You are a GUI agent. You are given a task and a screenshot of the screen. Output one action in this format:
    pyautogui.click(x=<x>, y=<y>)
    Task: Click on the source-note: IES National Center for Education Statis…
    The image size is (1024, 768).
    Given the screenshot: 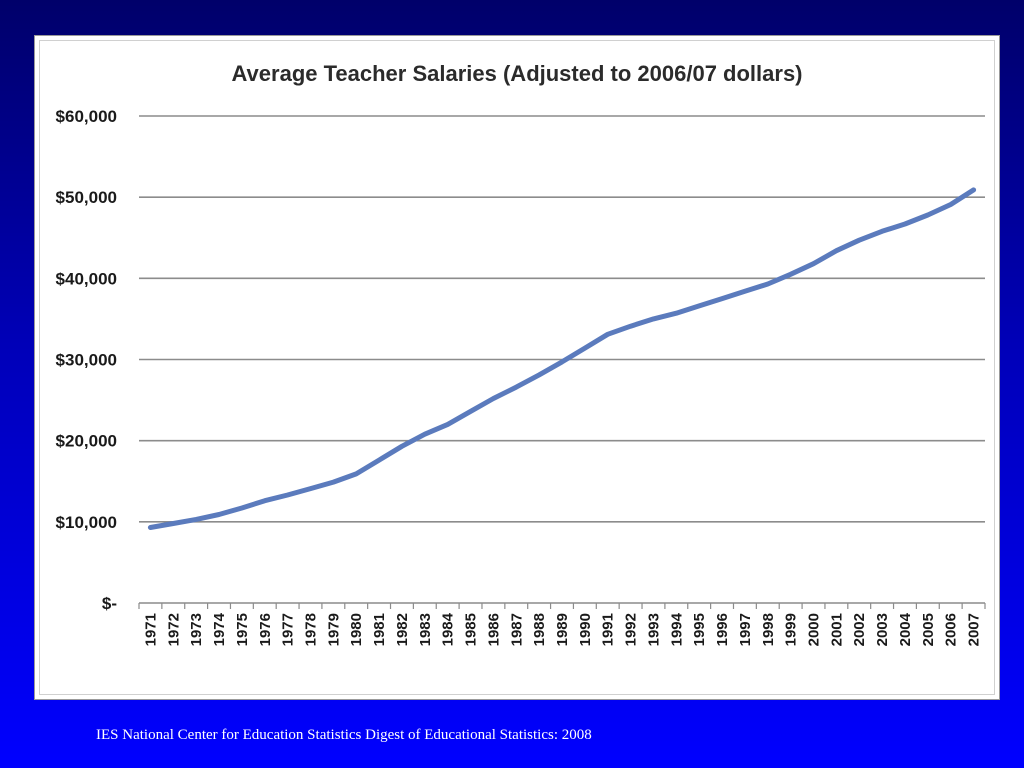 What is the action you would take?
    pyautogui.click(x=344, y=735)
    